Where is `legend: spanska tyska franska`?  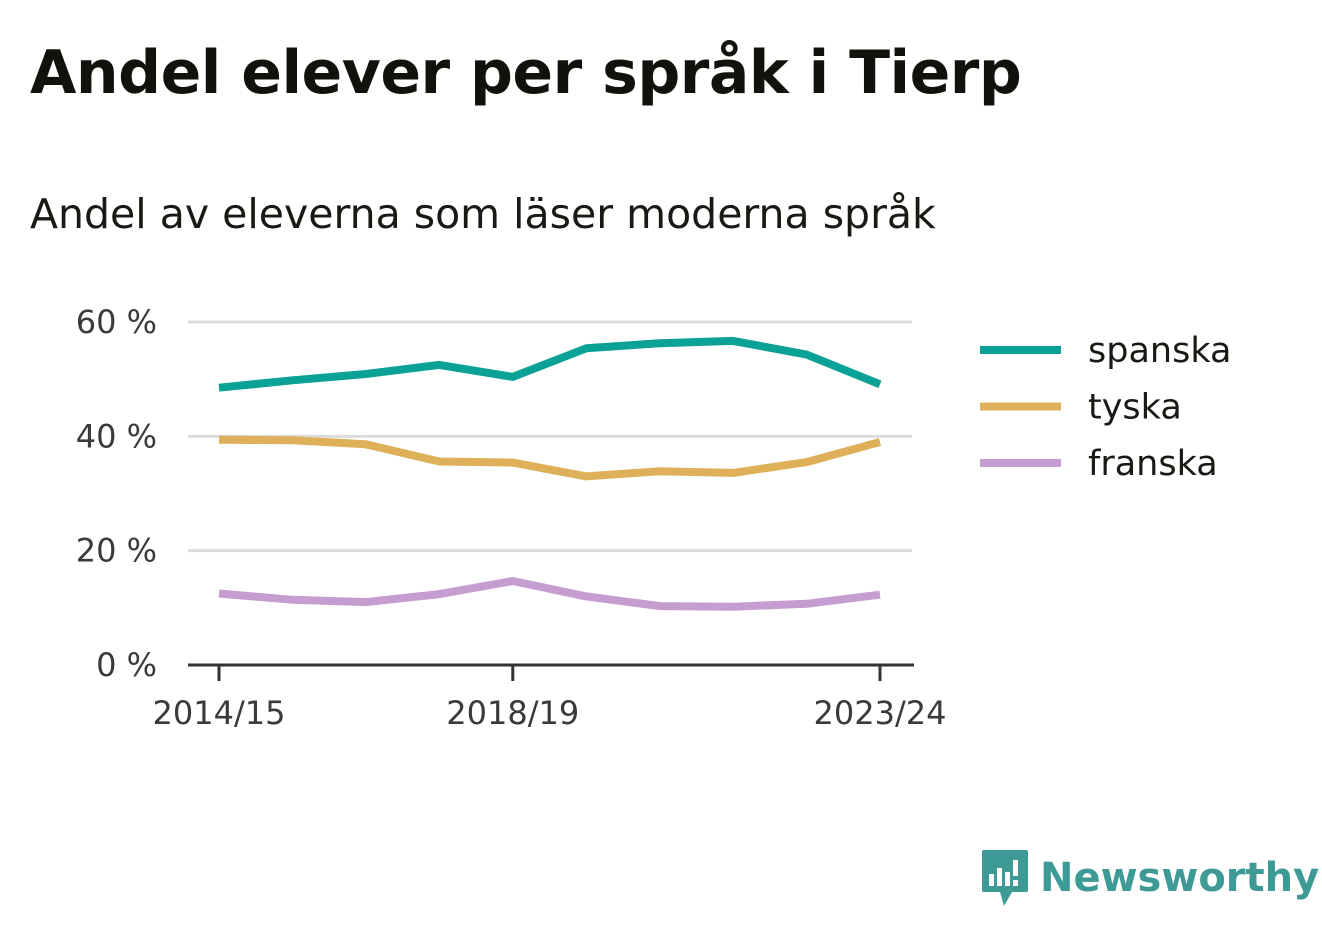
legend: spanska tyska franska is located at coordinates (1105, 407).